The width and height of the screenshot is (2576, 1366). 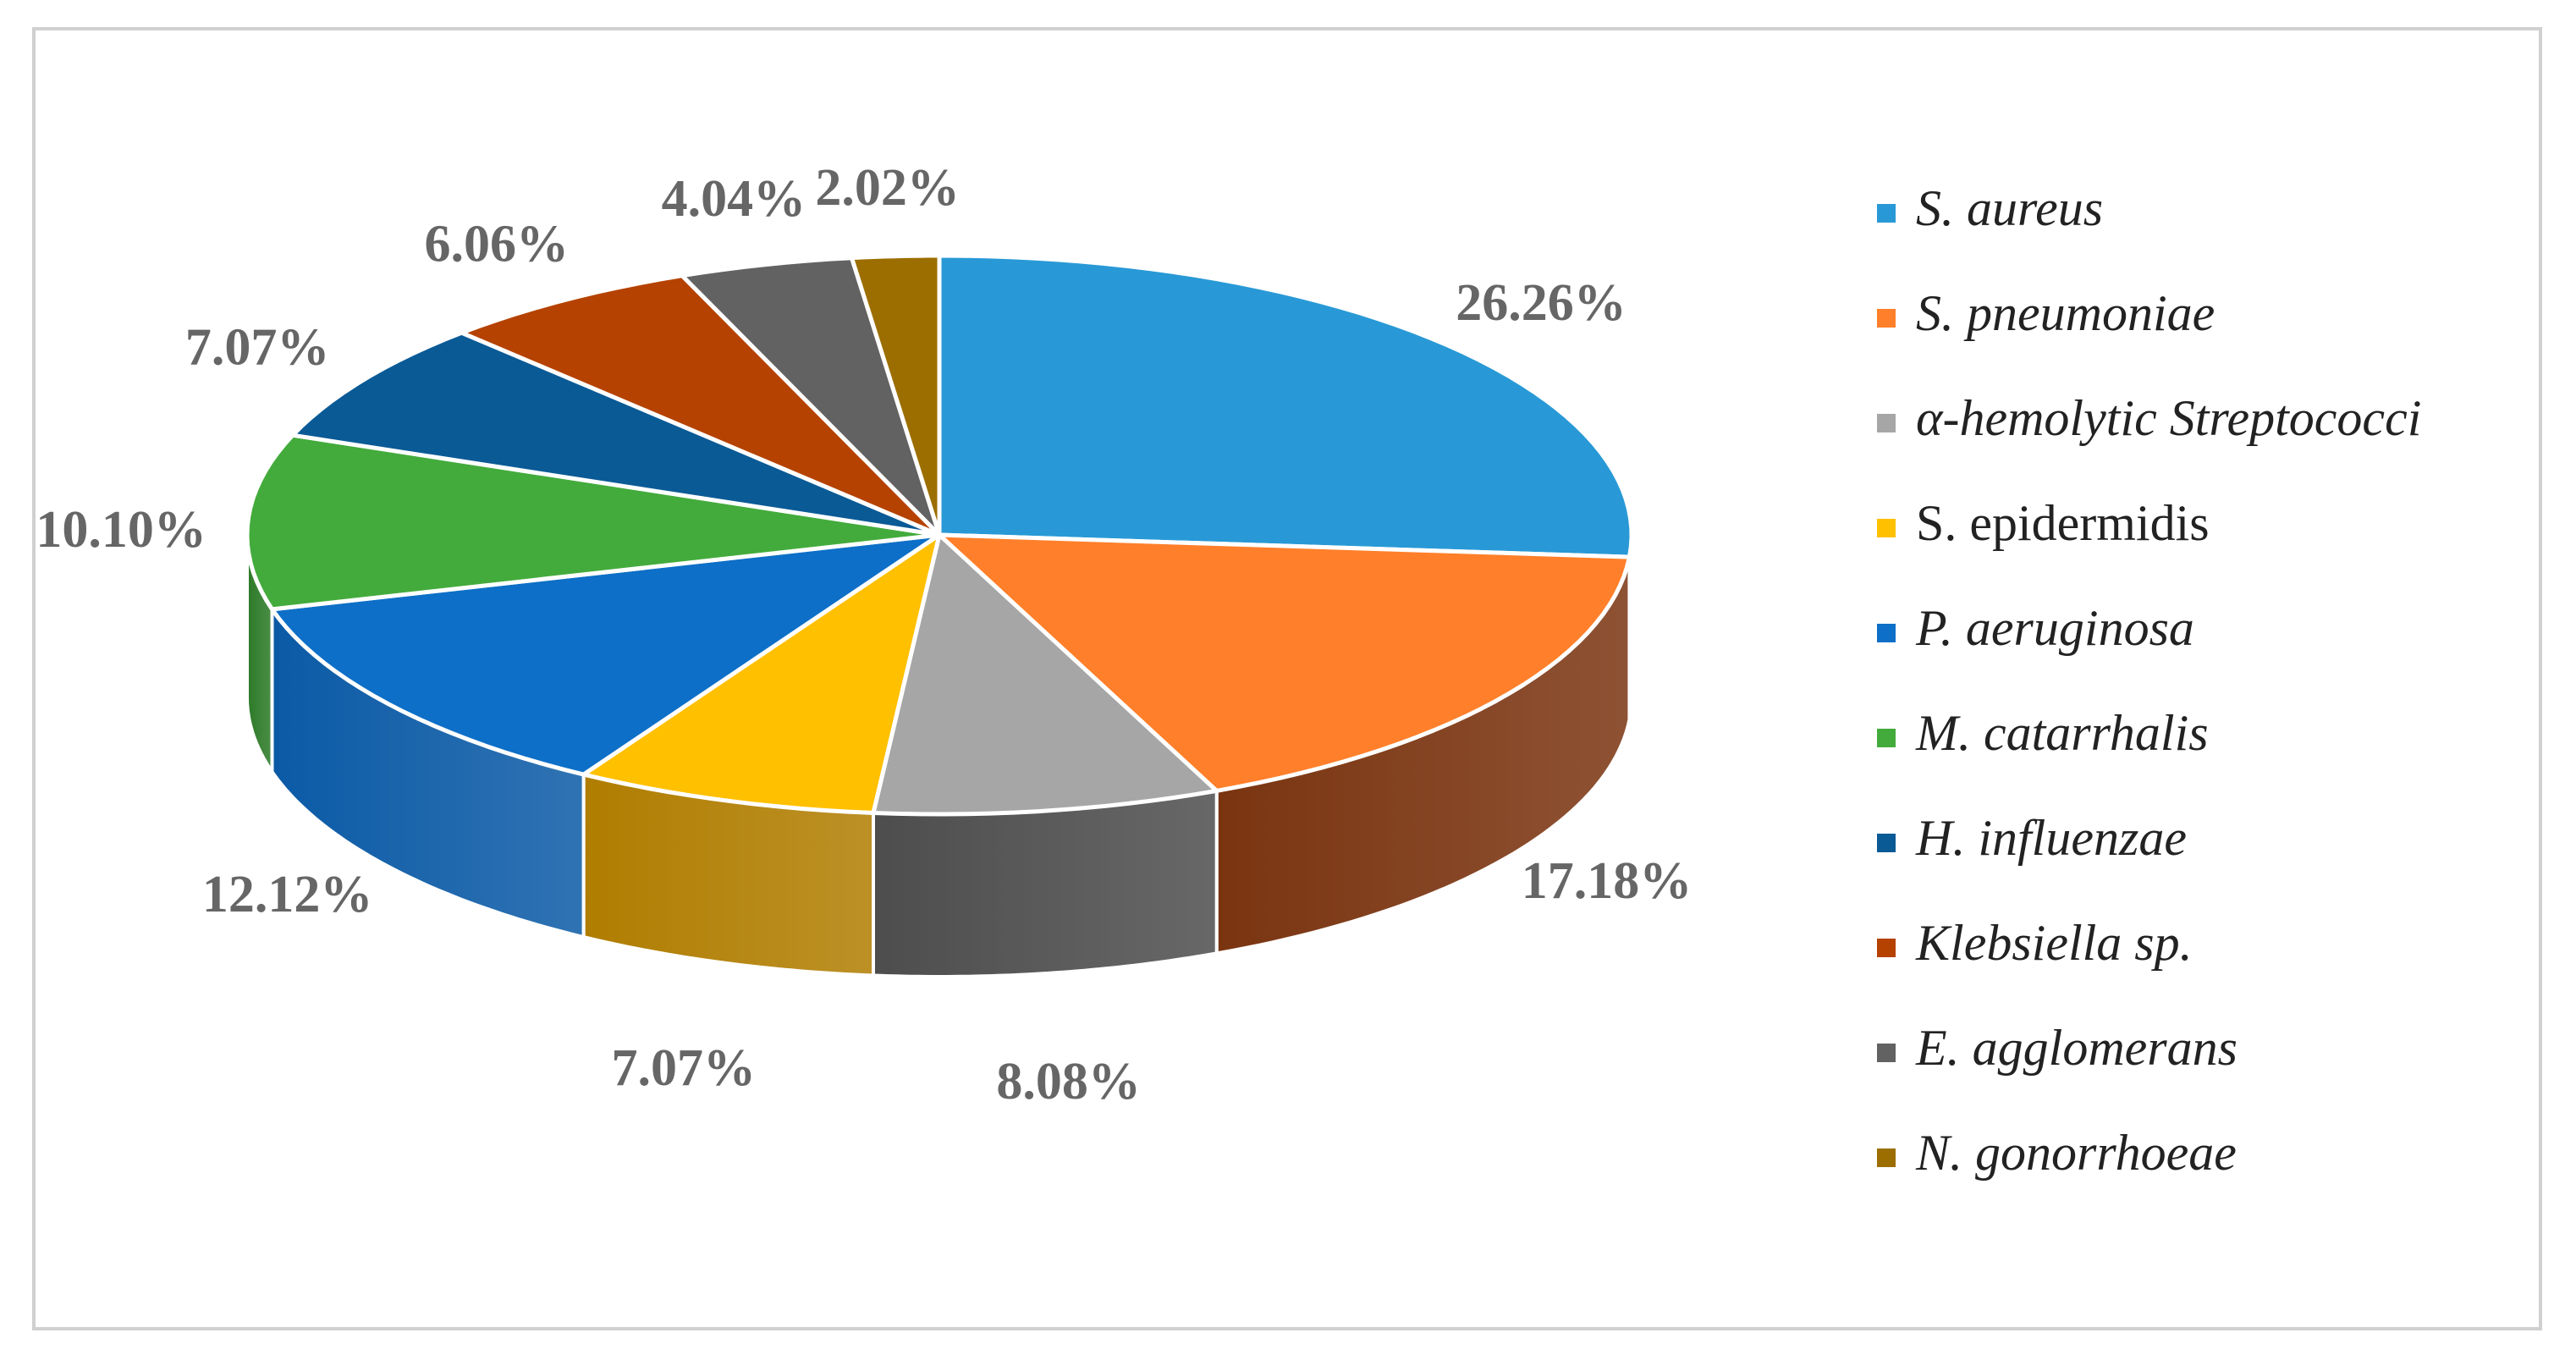 I want to click on pie-side-hemolytic-streptococci, so click(x=1045, y=883).